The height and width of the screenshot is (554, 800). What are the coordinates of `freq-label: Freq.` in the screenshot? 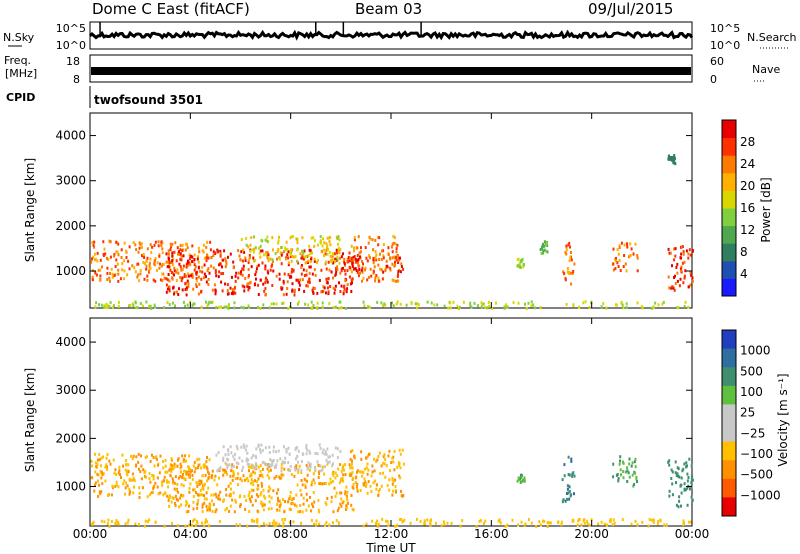 It's located at (17, 60).